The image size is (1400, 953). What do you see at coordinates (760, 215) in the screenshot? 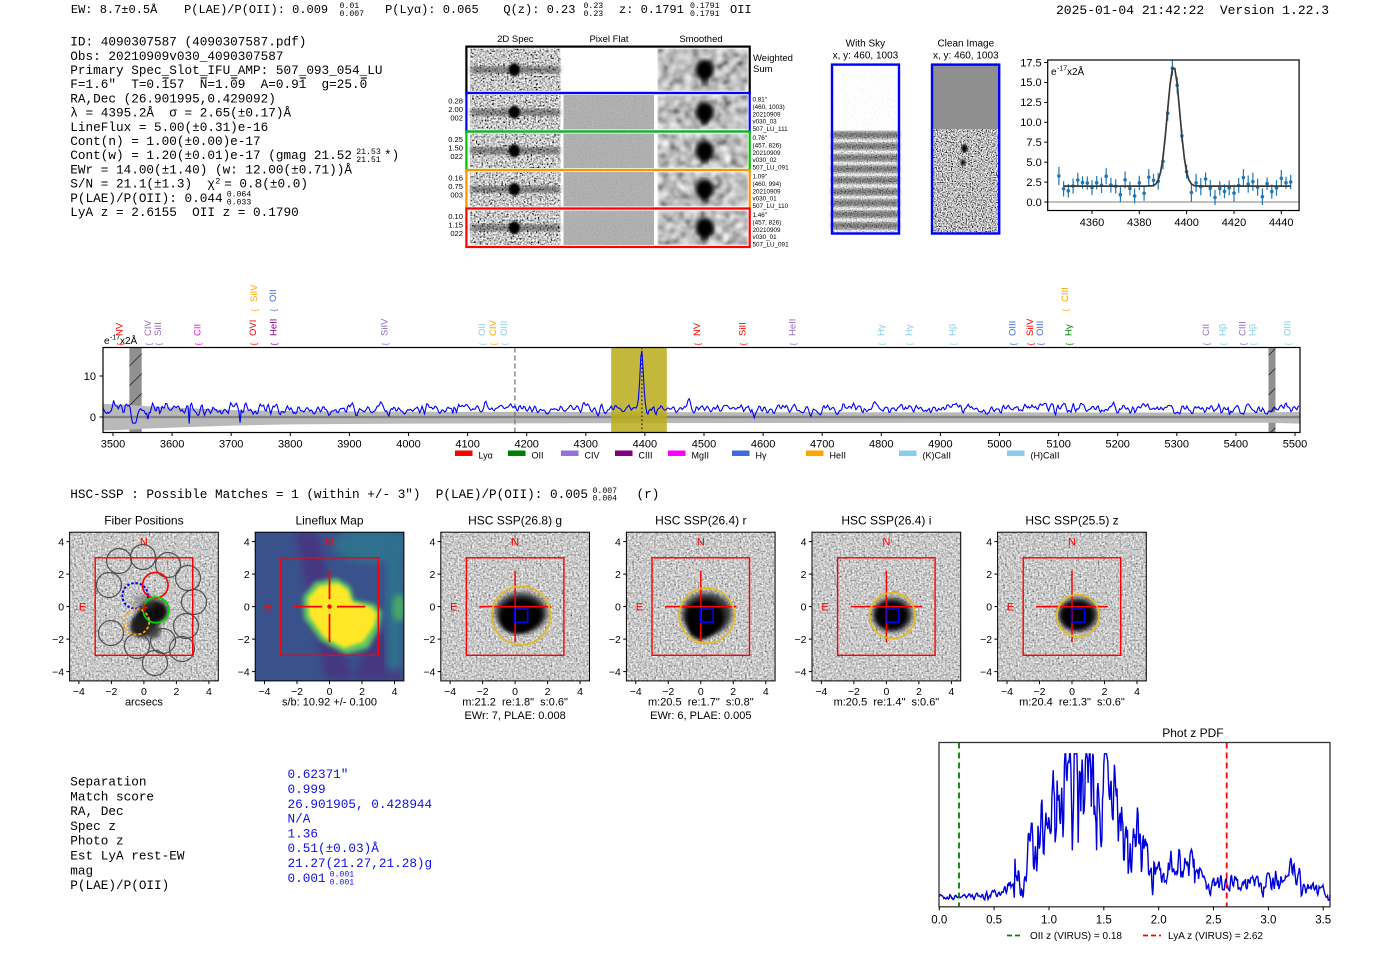
I see `svg-text: 1.46"` at bounding box center [760, 215].